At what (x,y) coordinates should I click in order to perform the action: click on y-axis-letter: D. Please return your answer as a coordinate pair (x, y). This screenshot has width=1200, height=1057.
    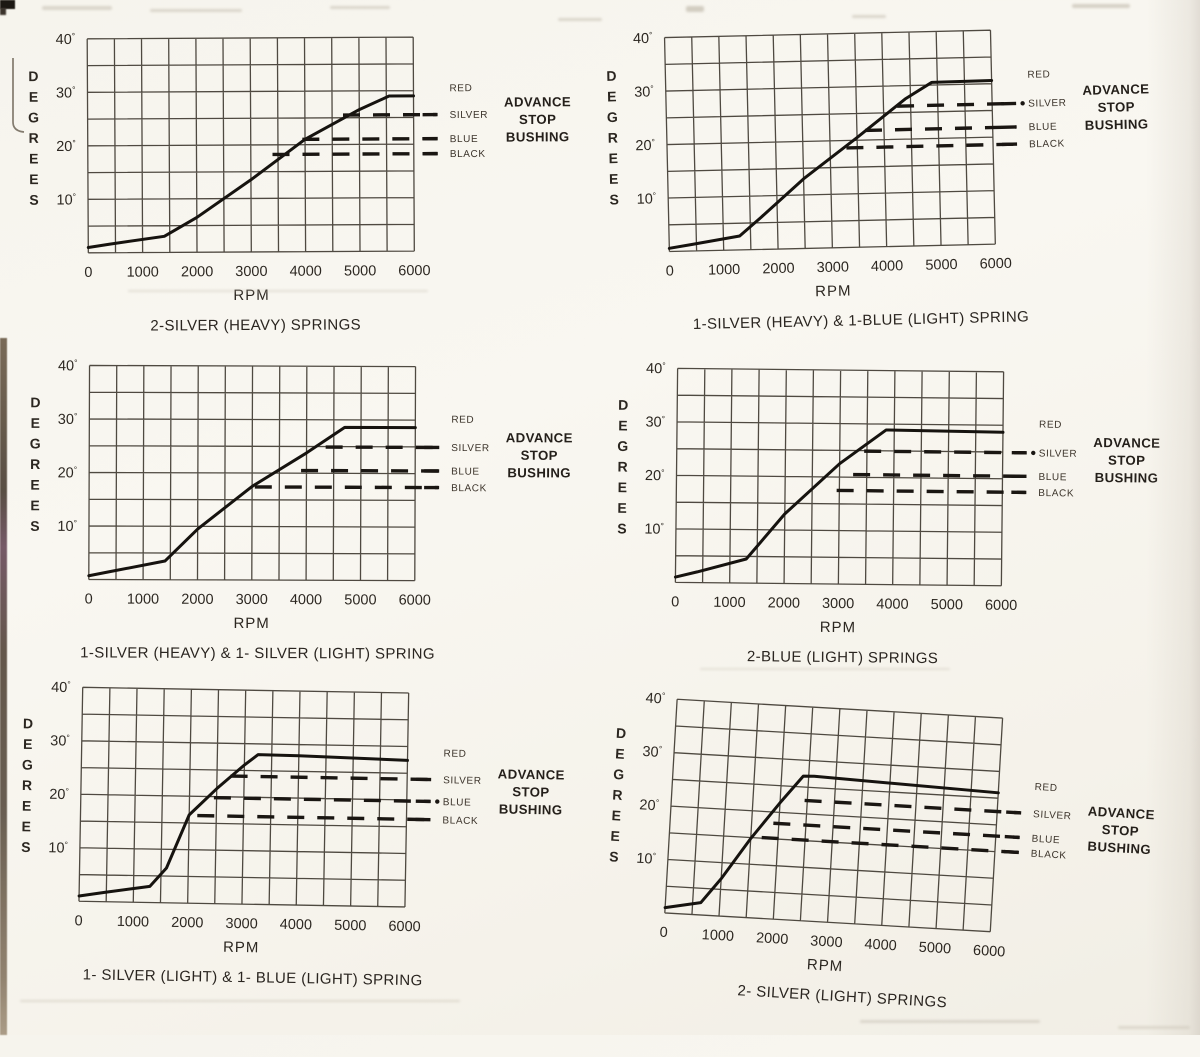
    Looking at the image, I should click on (611, 76).